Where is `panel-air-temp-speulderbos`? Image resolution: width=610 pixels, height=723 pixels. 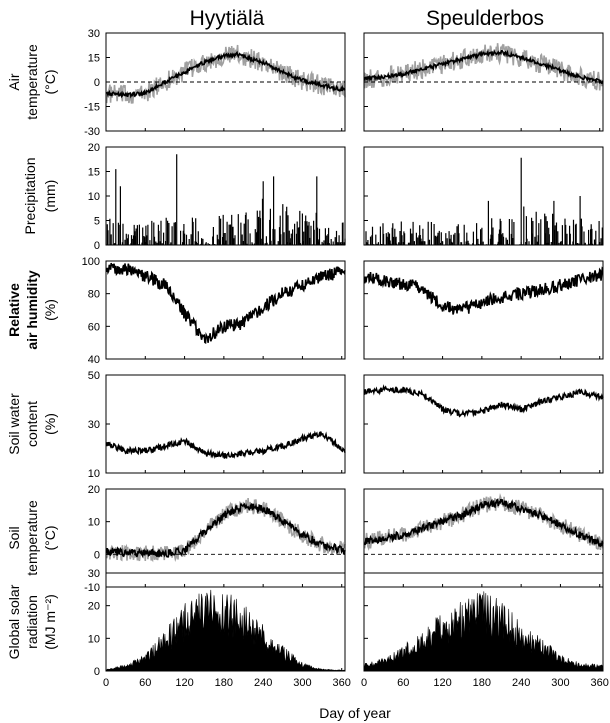 panel-air-temp-speulderbos is located at coordinates (483, 82).